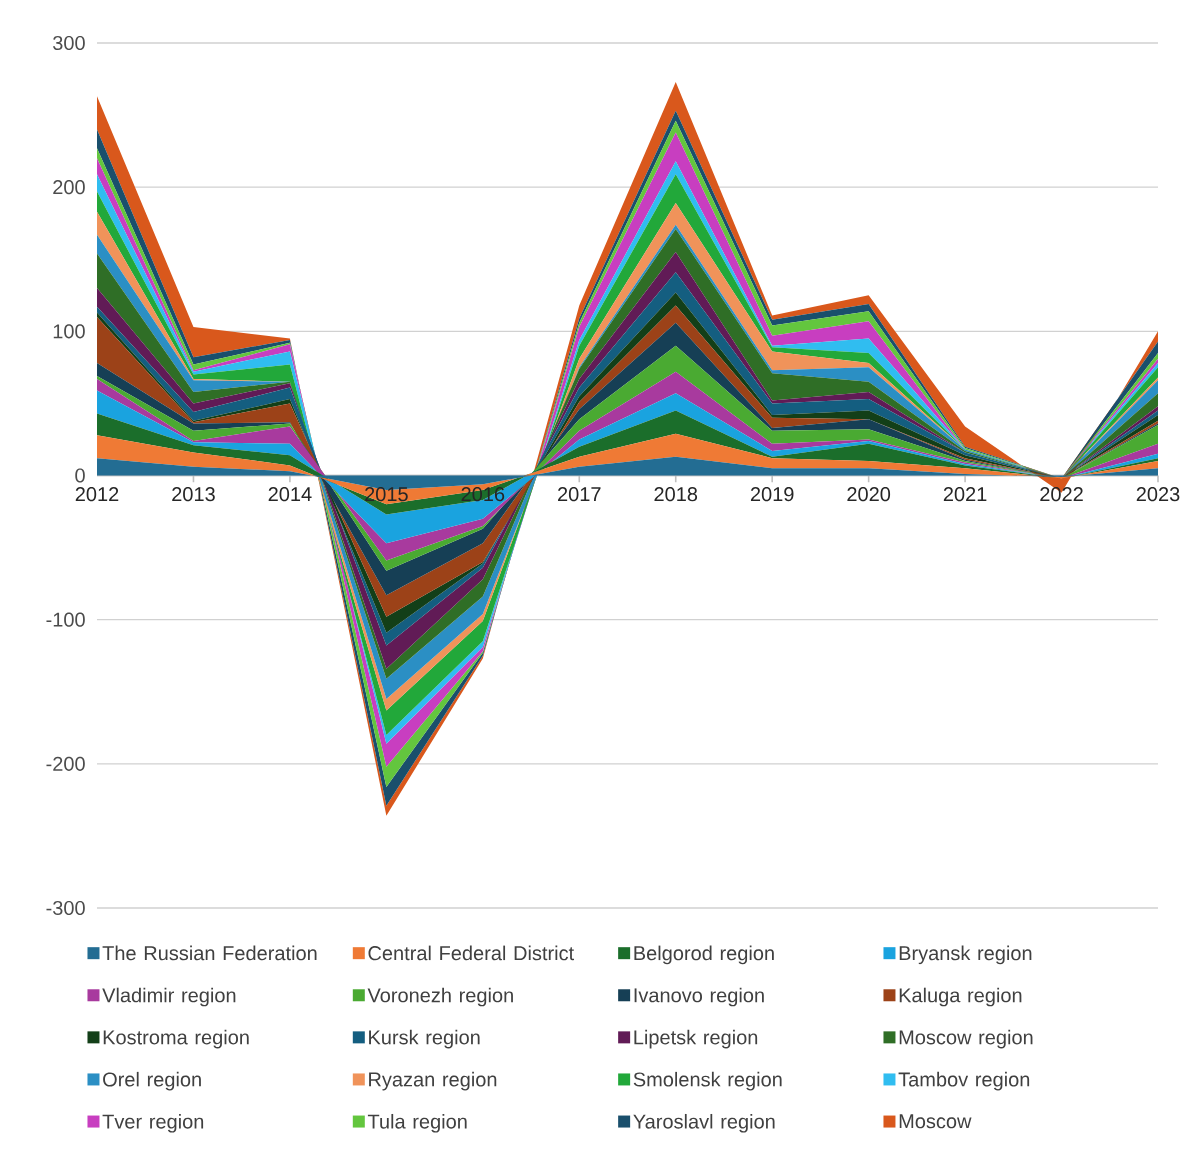 The width and height of the screenshot is (1200, 1166). What do you see at coordinates (869, 494) in the screenshot?
I see `x-tick-label: 2020` at bounding box center [869, 494].